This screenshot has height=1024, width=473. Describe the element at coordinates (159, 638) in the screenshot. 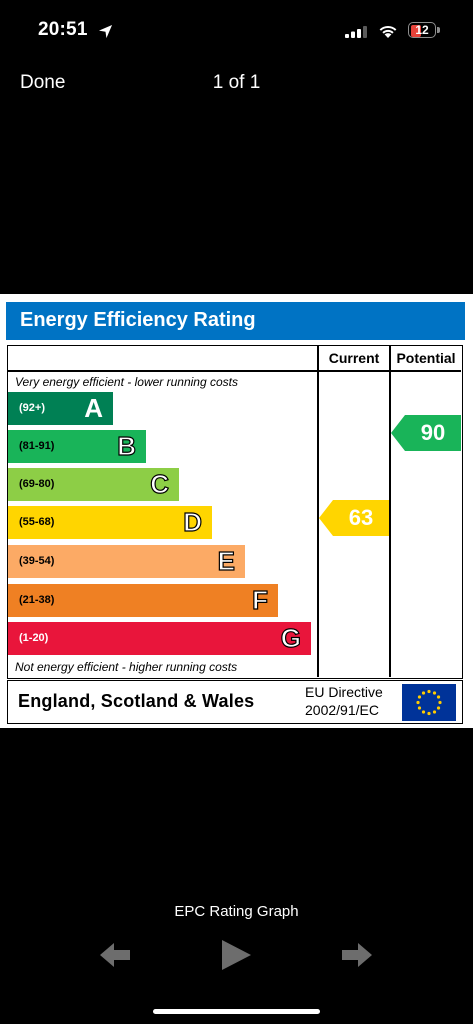

I see `rating-band-g: (1-20) G` at that location.